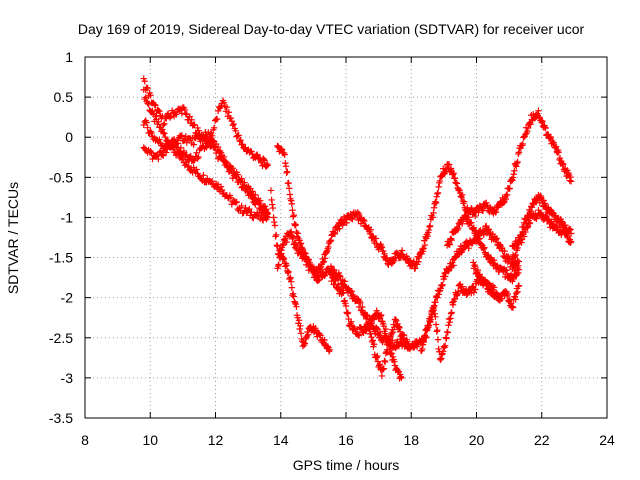 The height and width of the screenshot is (480, 640). What do you see at coordinates (411, 440) in the screenshot?
I see `x-tick-label: 18` at bounding box center [411, 440].